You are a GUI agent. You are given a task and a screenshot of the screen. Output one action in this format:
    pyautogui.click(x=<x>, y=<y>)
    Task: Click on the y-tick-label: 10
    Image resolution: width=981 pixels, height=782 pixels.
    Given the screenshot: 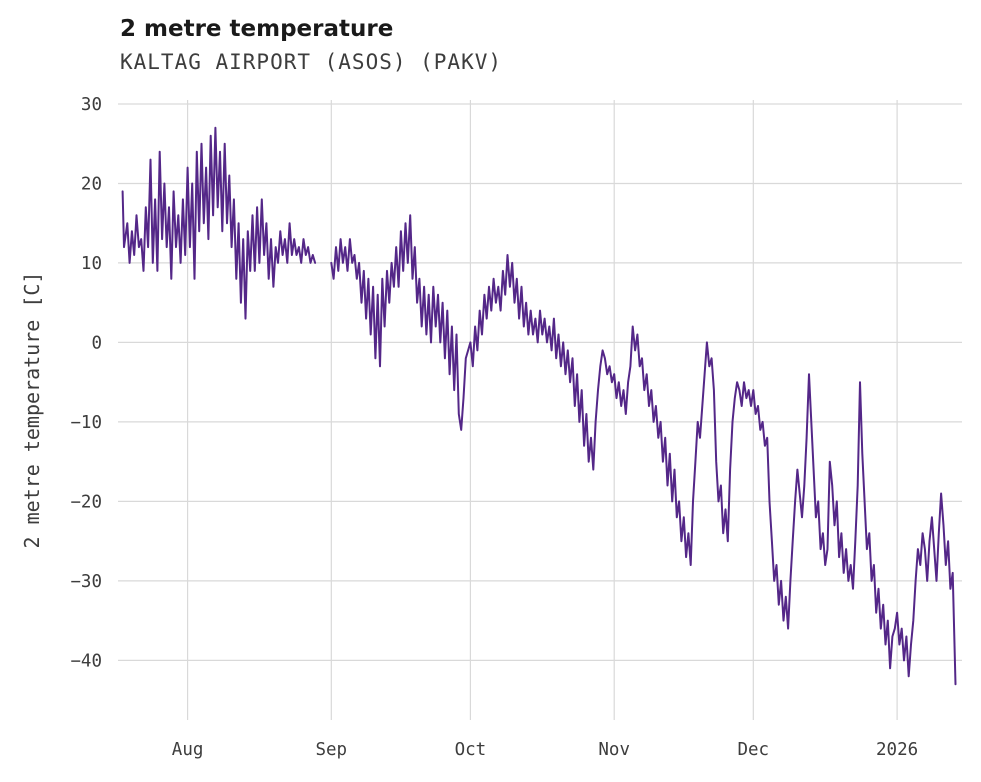 What is the action you would take?
    pyautogui.click(x=91, y=264)
    